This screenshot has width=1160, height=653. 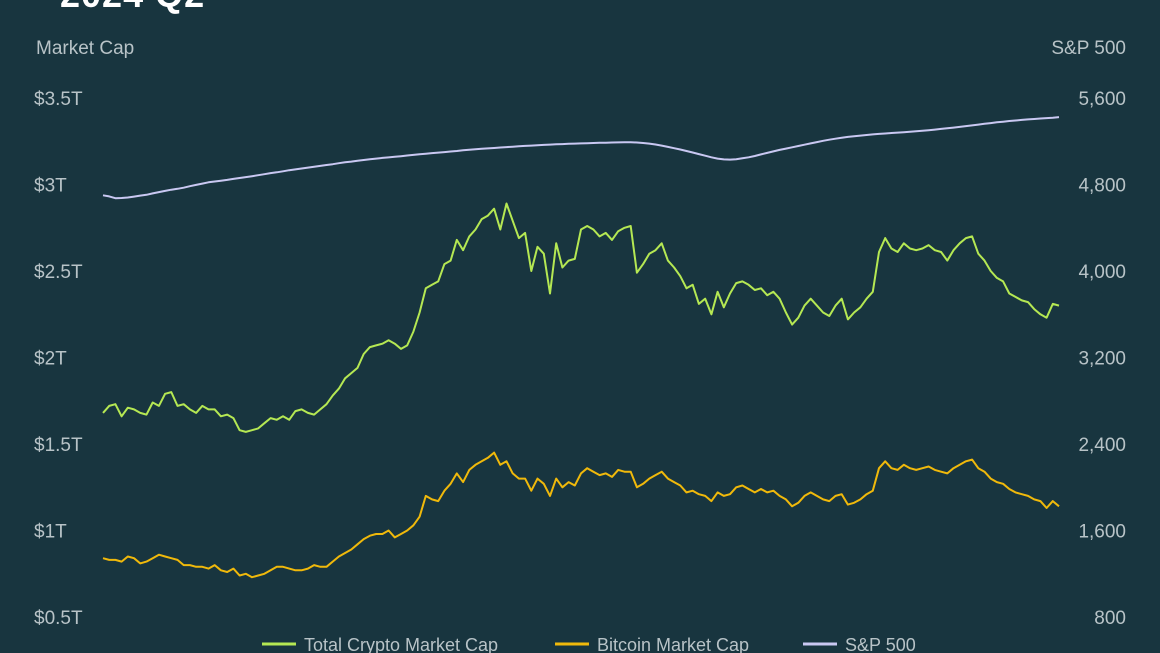 What do you see at coordinates (1110, 618) in the screenshot?
I see `y-right-tick-label: 800` at bounding box center [1110, 618].